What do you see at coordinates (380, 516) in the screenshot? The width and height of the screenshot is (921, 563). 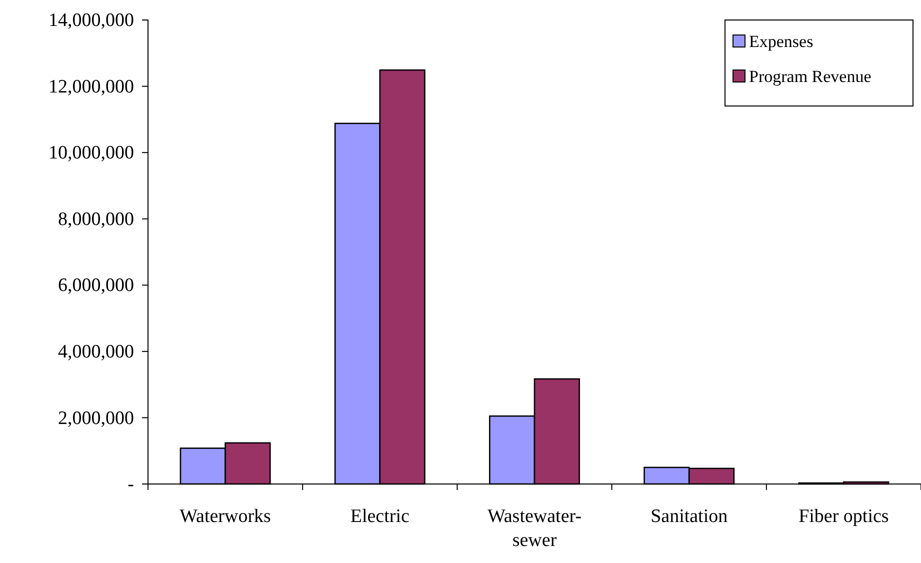 I see `x-tick-label: Electric` at bounding box center [380, 516].